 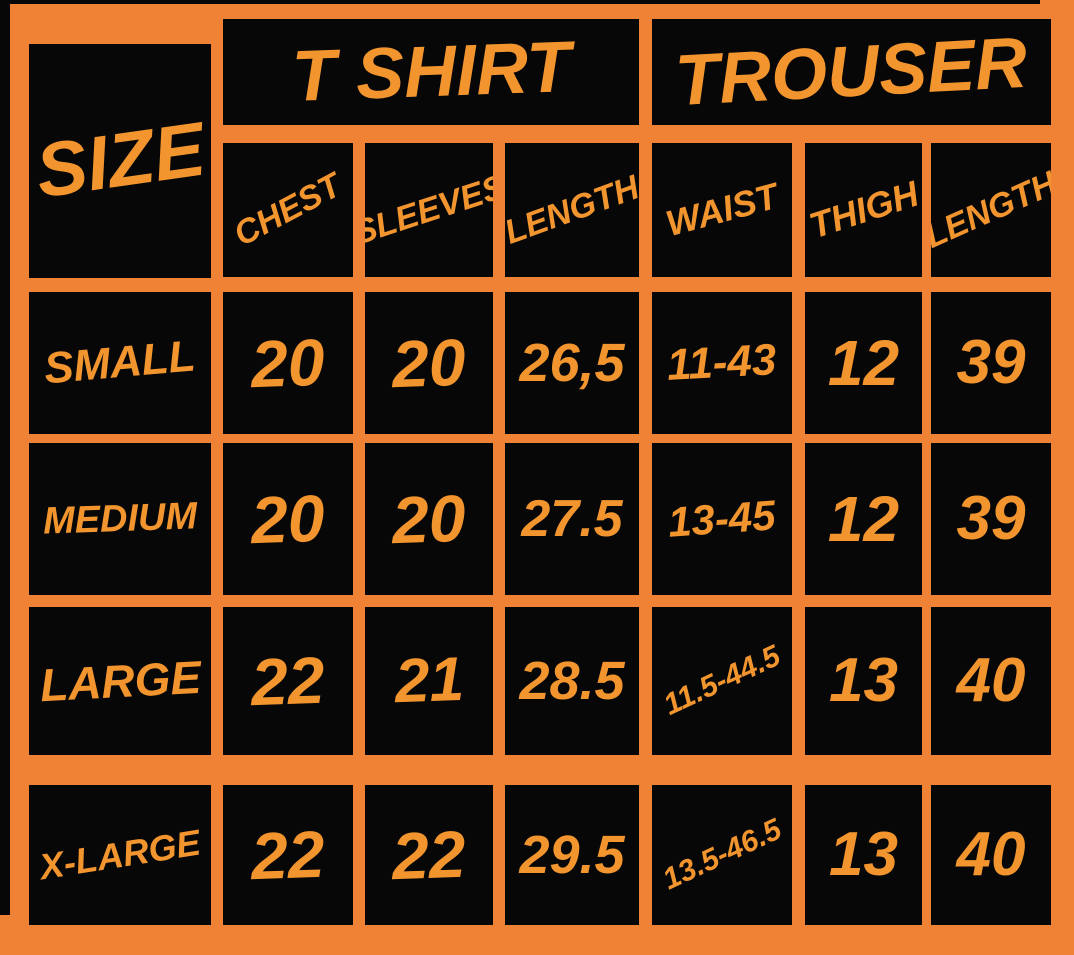 I want to click on row-label-large: LARGE, so click(x=120, y=681).